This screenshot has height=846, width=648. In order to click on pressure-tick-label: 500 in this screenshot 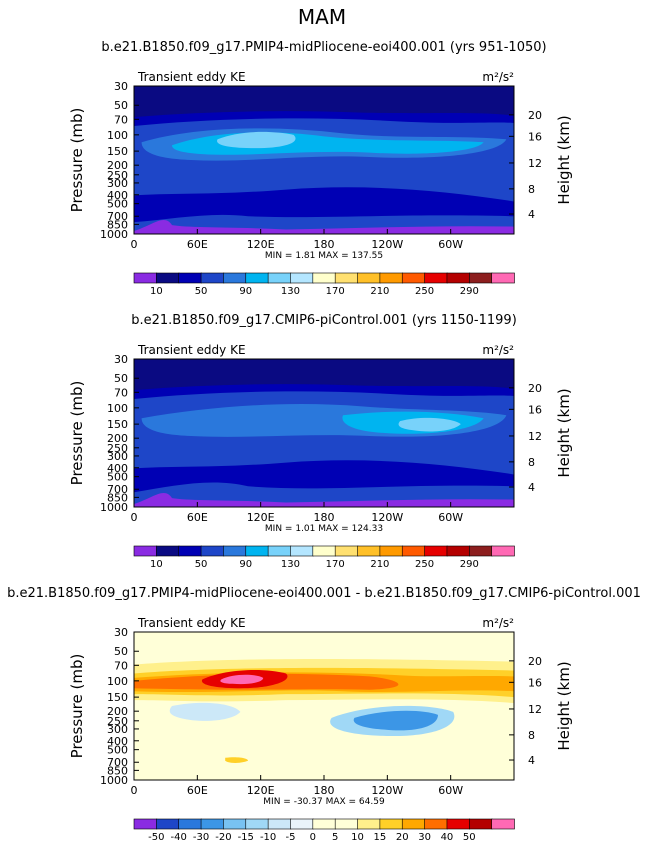, I will do `click(117, 750)`.